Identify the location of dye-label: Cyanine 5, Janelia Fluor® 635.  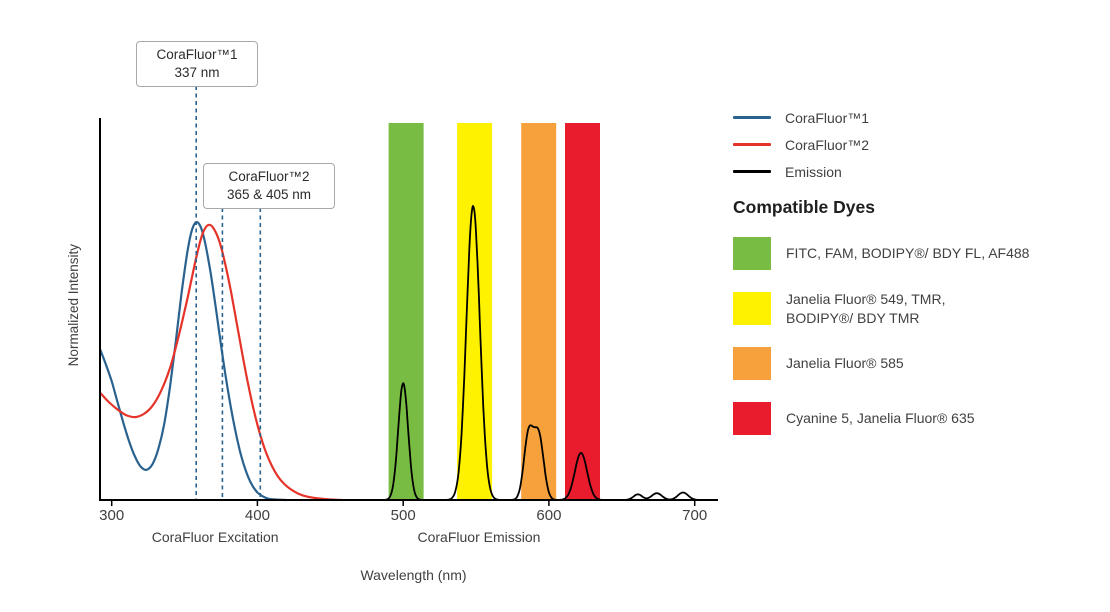
(880, 418).